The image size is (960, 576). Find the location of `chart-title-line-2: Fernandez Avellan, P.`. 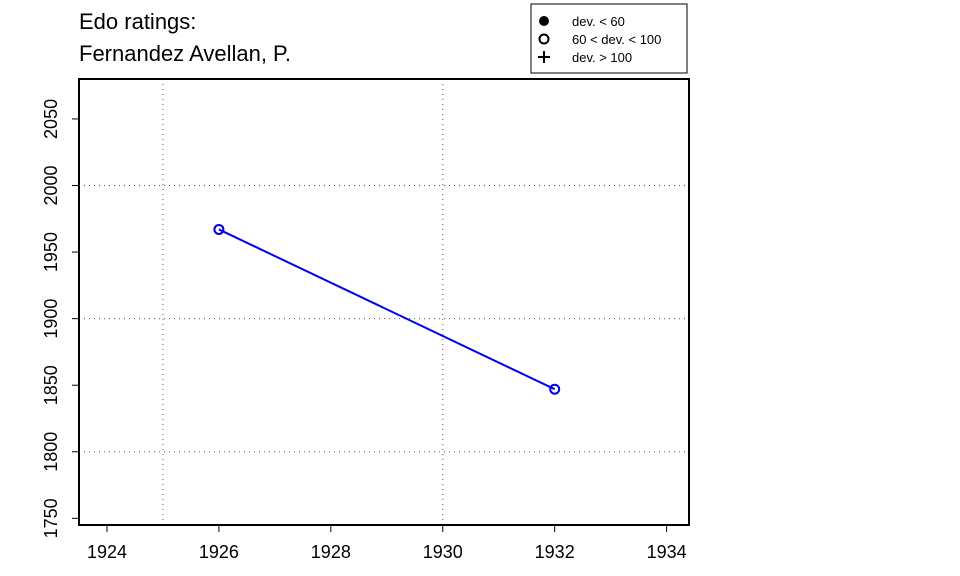

chart-title-line-2: Fernandez Avellan, P. is located at coordinates (185, 53).